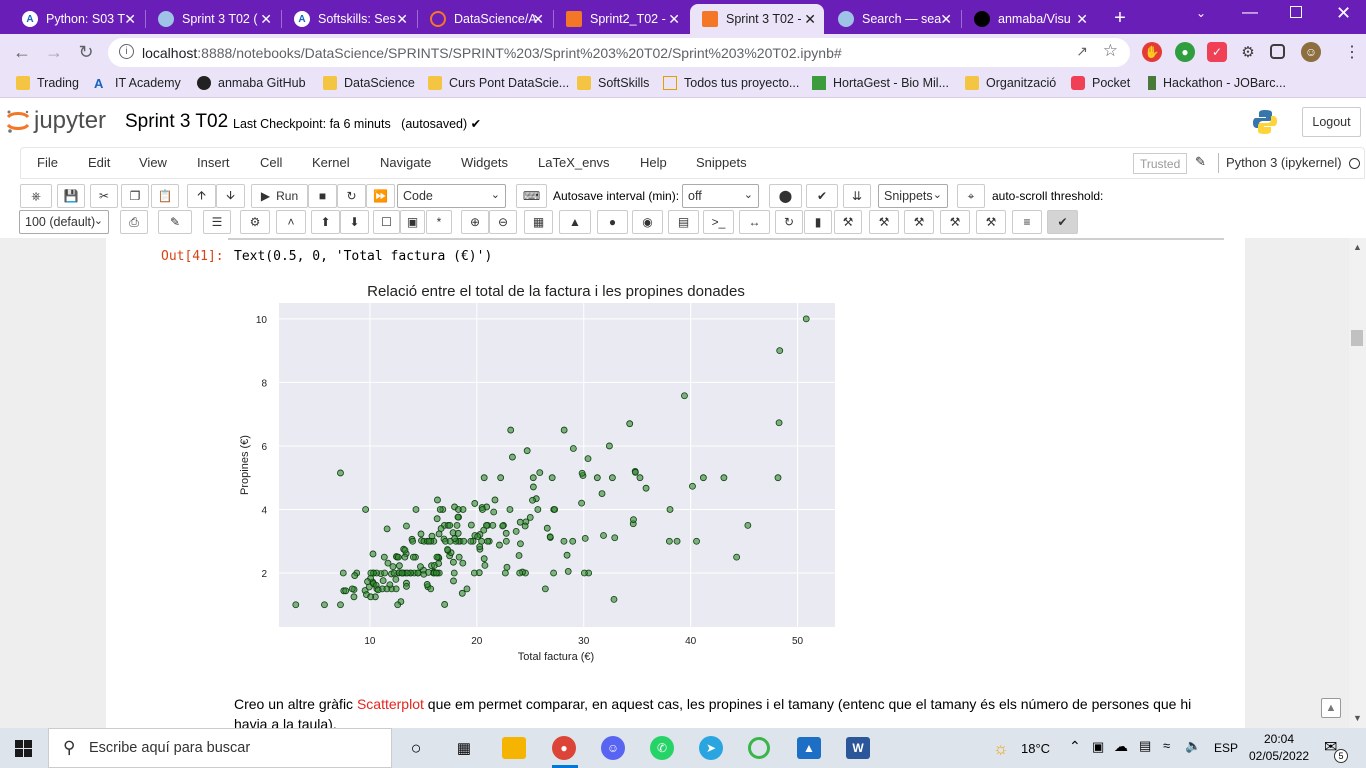  Describe the element at coordinates (514, 748) in the screenshot. I see `file-explorer-icon` at that location.